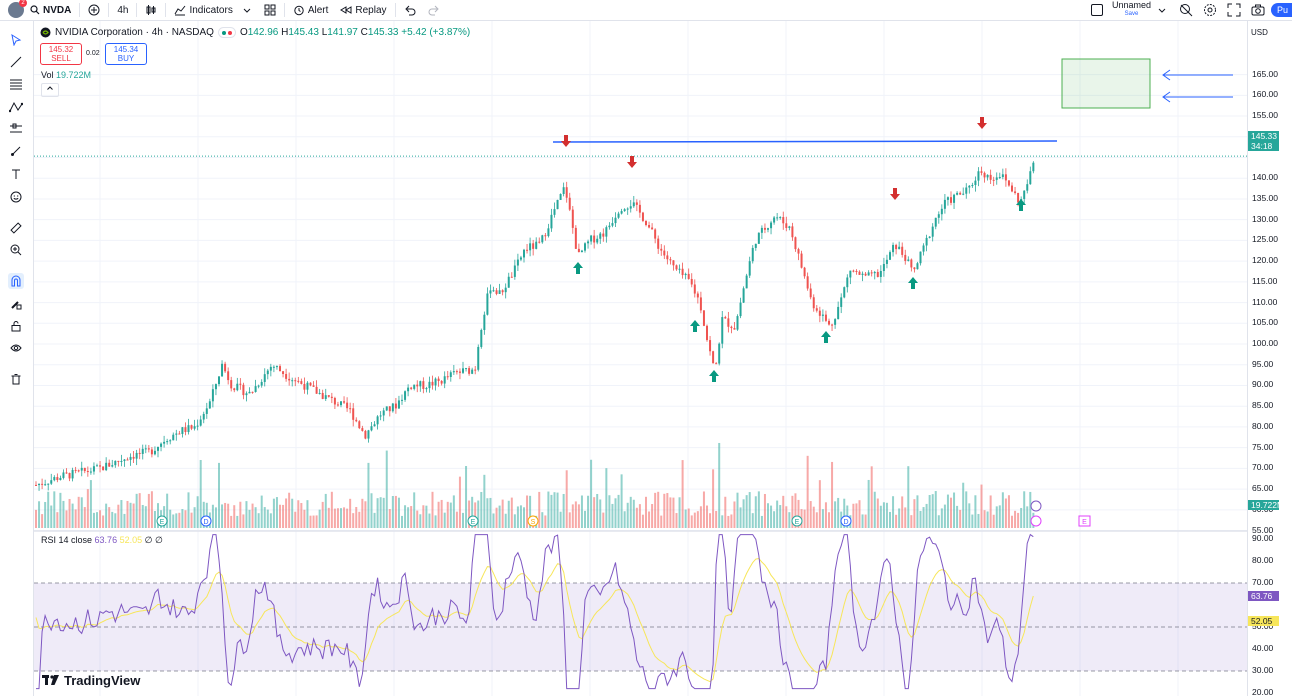  I want to click on publish-button: Pu, so click(1281, 10).